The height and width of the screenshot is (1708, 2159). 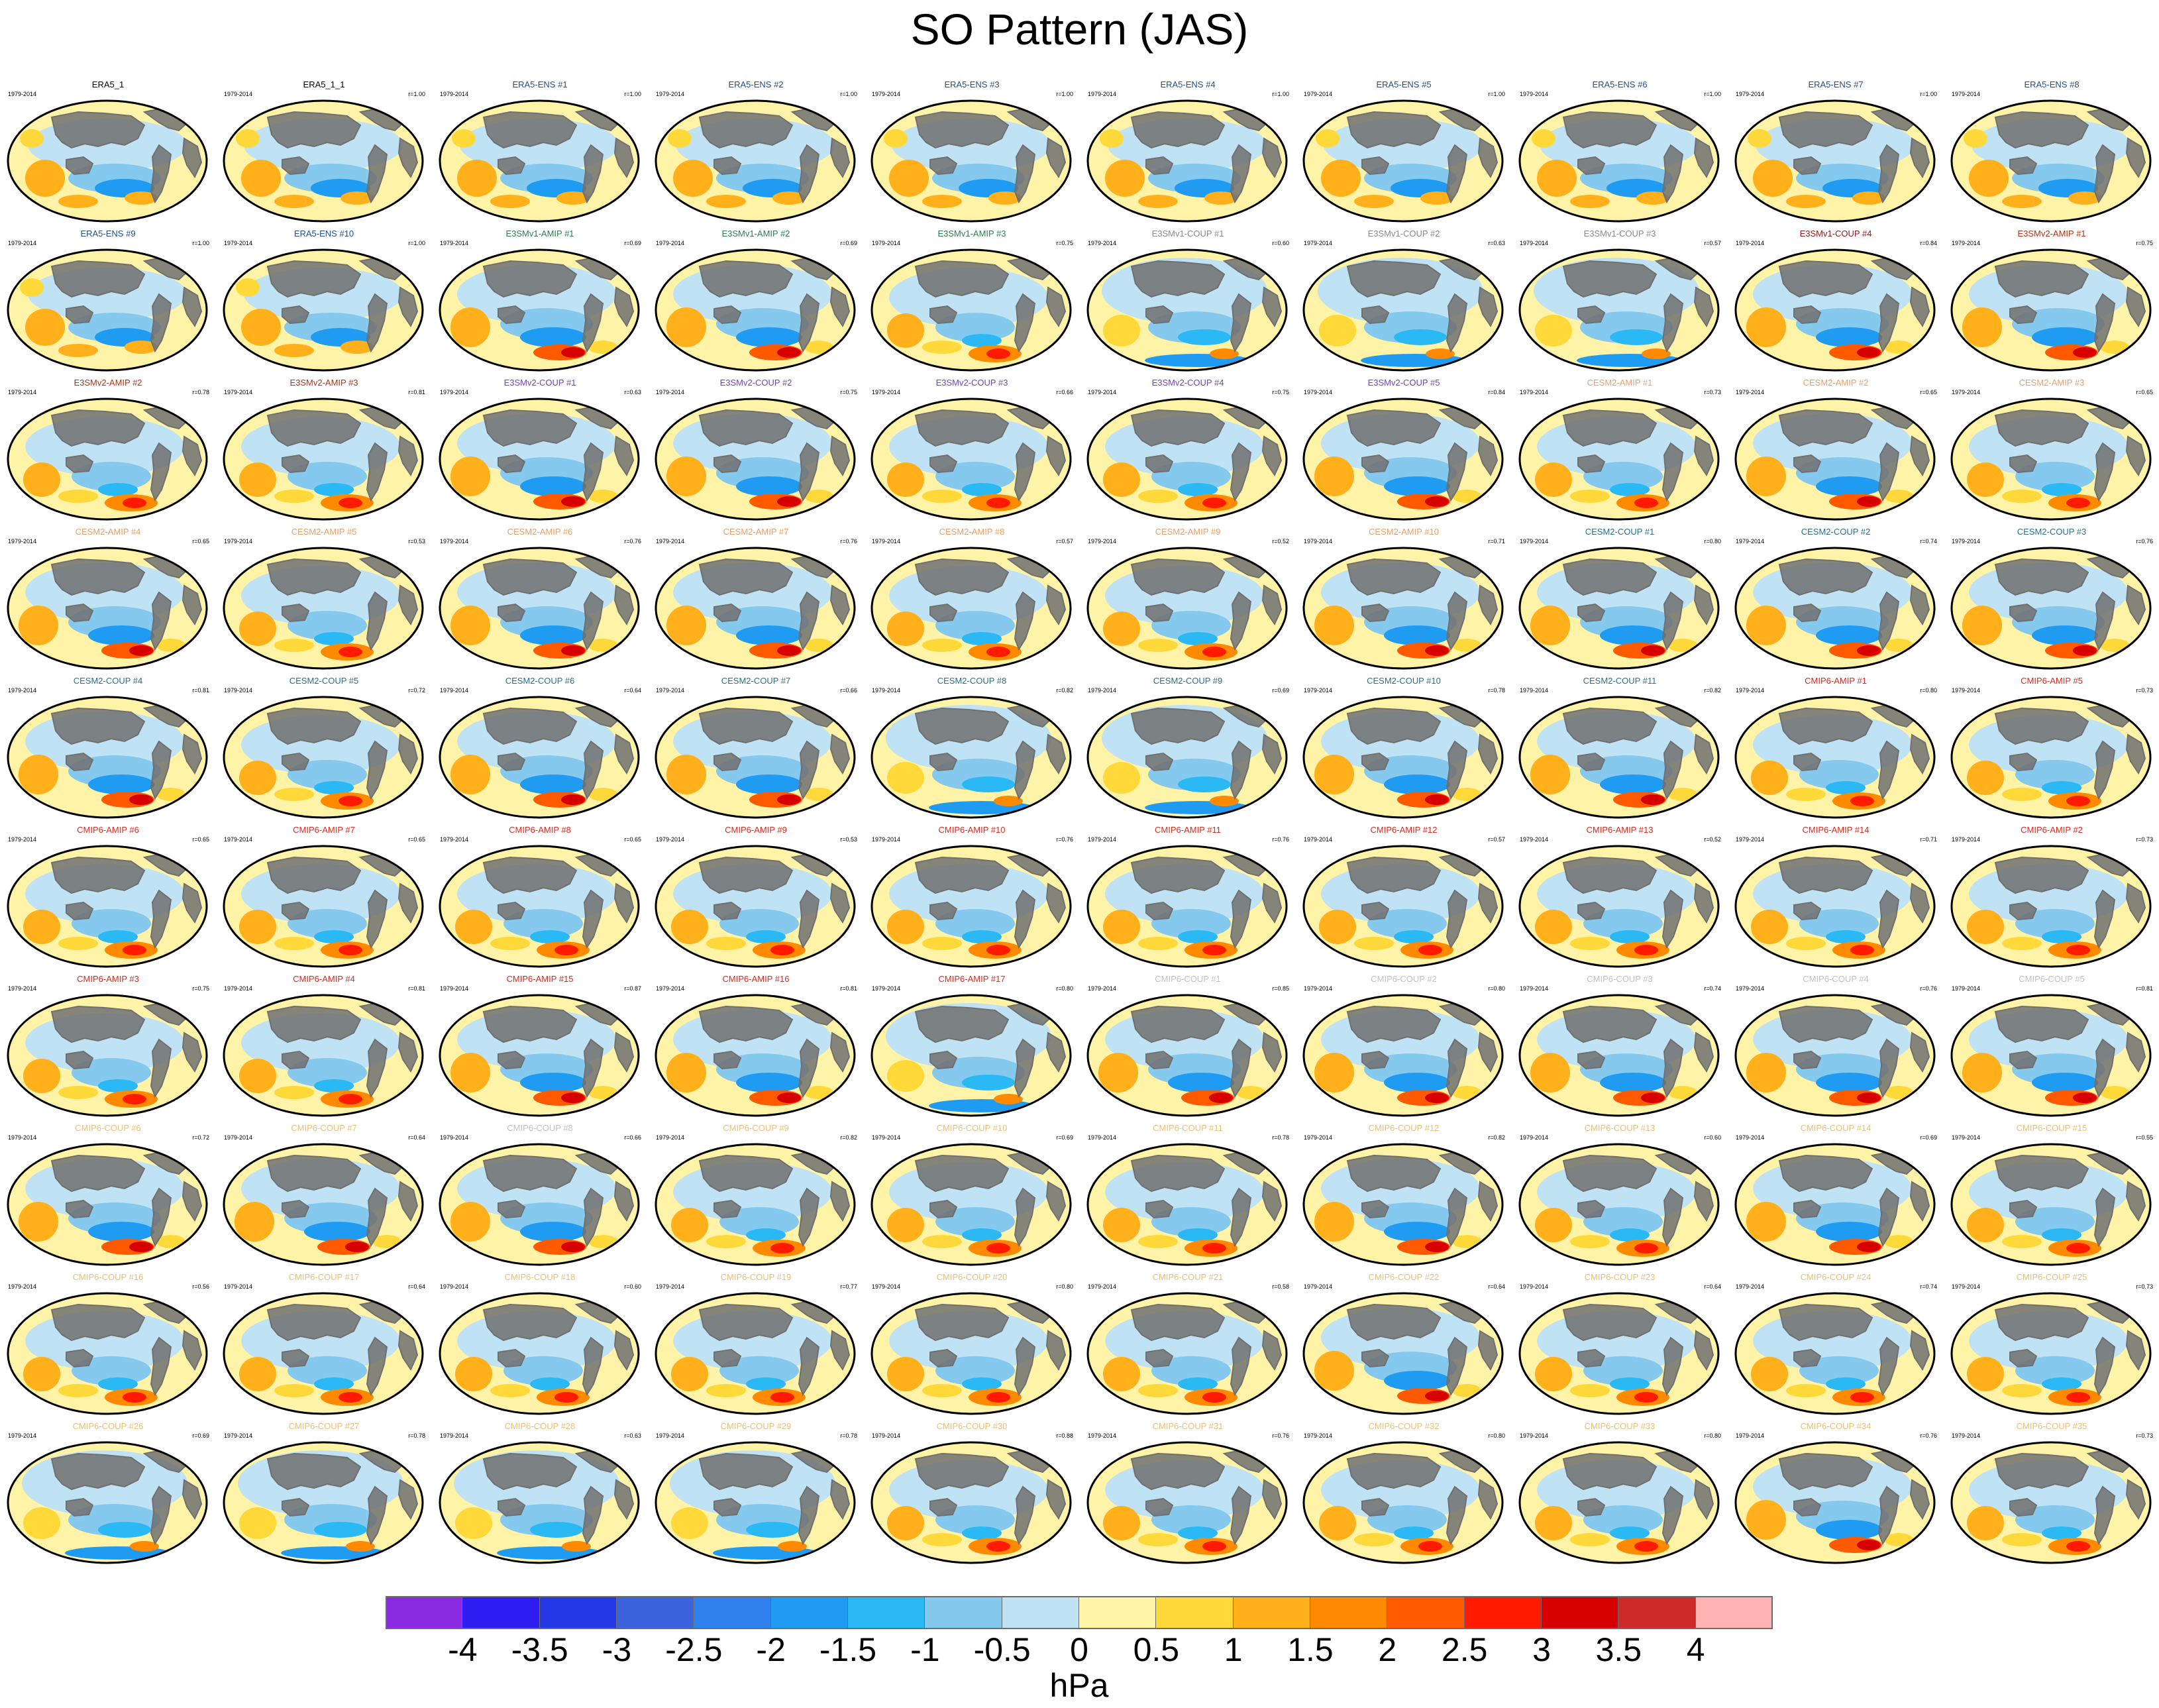 What do you see at coordinates (1404, 1128) in the screenshot?
I see `panel-title: CMIP6-COUP #12` at bounding box center [1404, 1128].